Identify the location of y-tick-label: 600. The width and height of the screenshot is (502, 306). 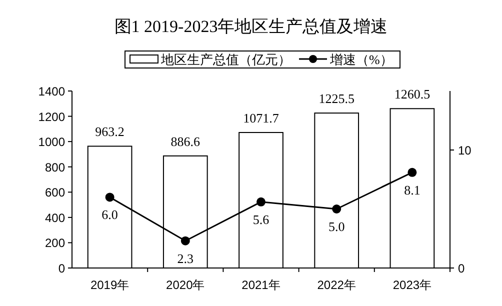
(55, 193).